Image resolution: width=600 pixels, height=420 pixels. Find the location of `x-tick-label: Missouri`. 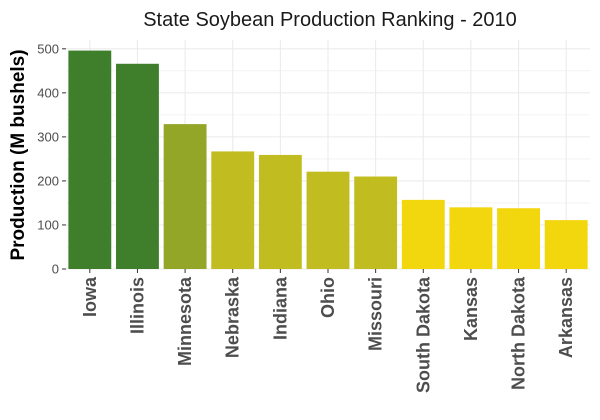

x-tick-label: Missouri is located at coordinates (376, 314).